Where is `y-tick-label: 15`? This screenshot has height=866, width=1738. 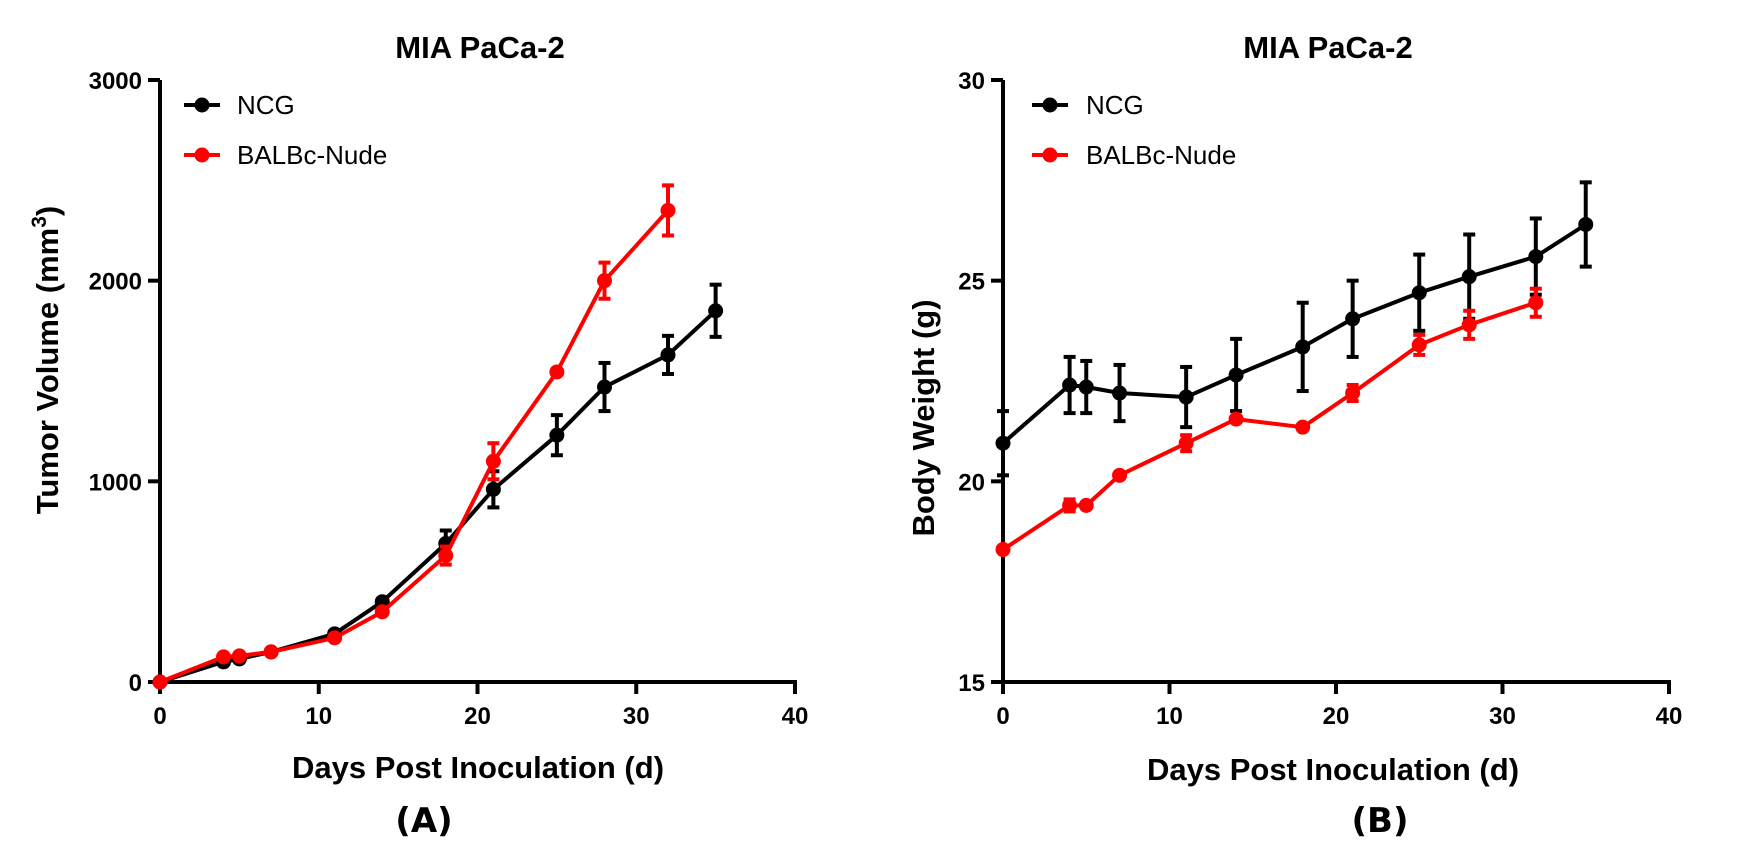
y-tick-label: 15 is located at coordinates (971, 683).